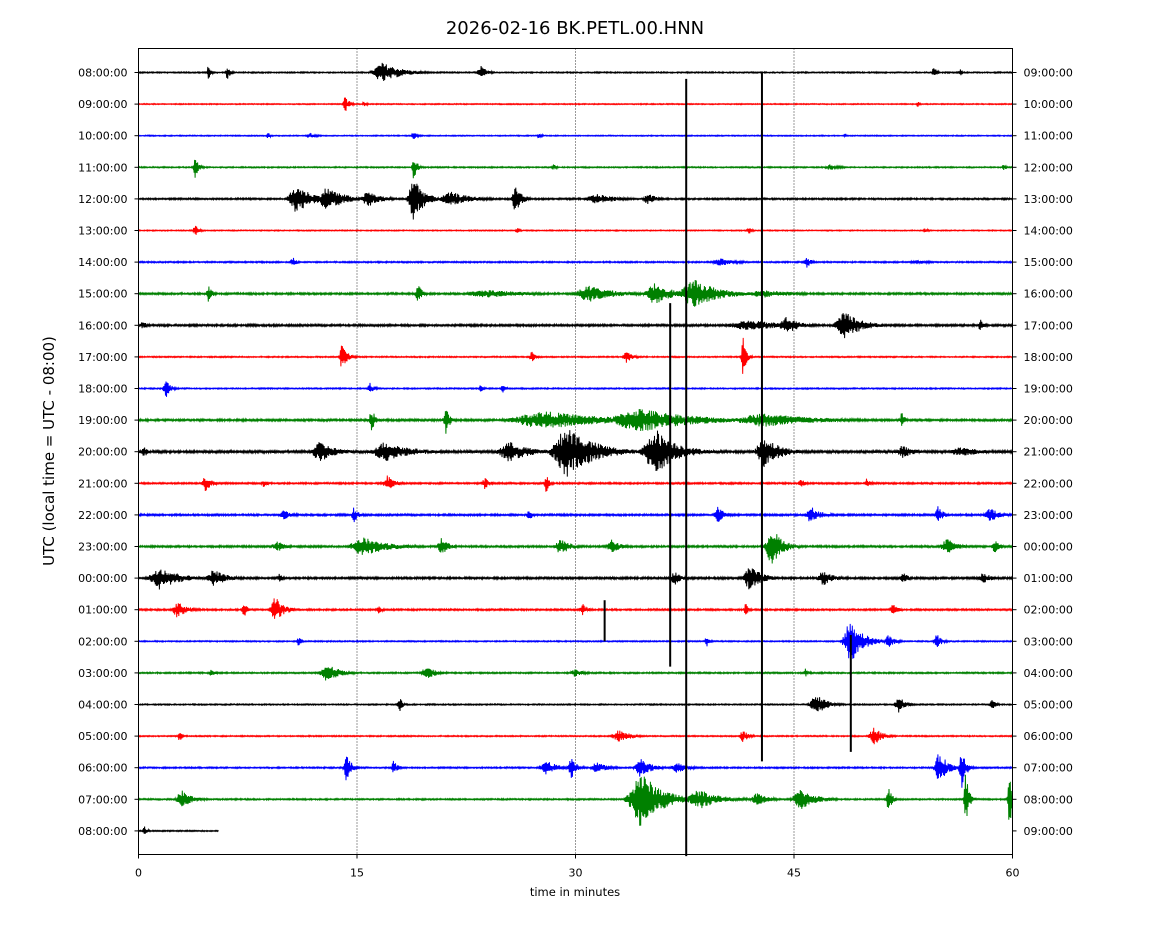 This screenshot has width=1150, height=950. I want to click on y-tick-label-left: 05:00:00, so click(102, 736).